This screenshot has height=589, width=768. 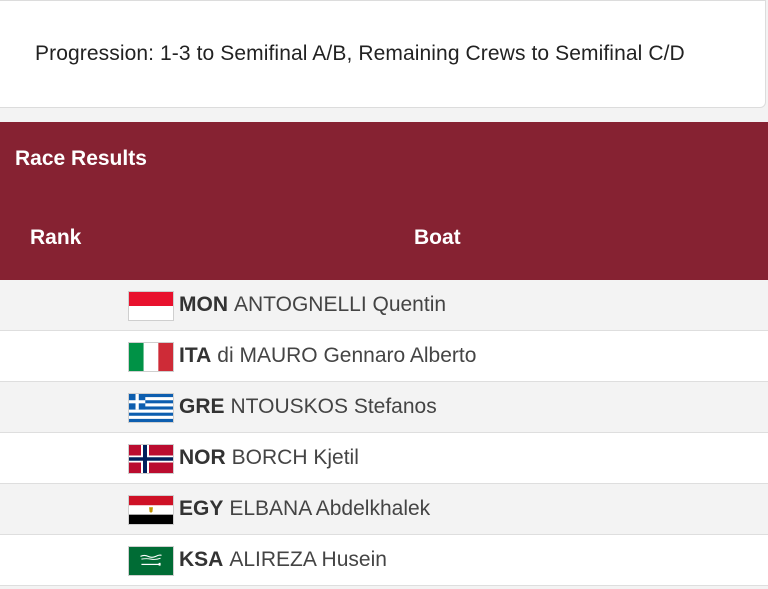 I want to click on result-row: EGY ELBANA Abdelkhalek, so click(x=384, y=509).